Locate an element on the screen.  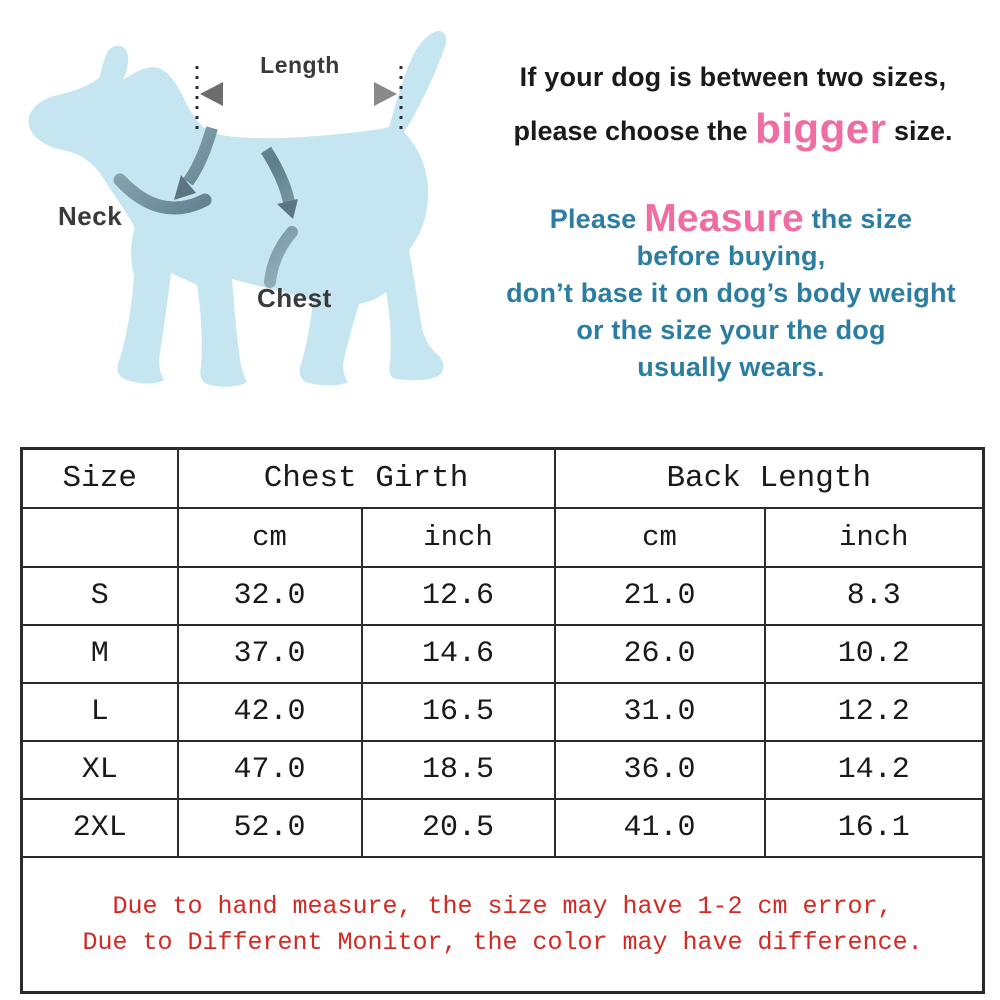
dog-body-silhouette is located at coordinates (237, 208).